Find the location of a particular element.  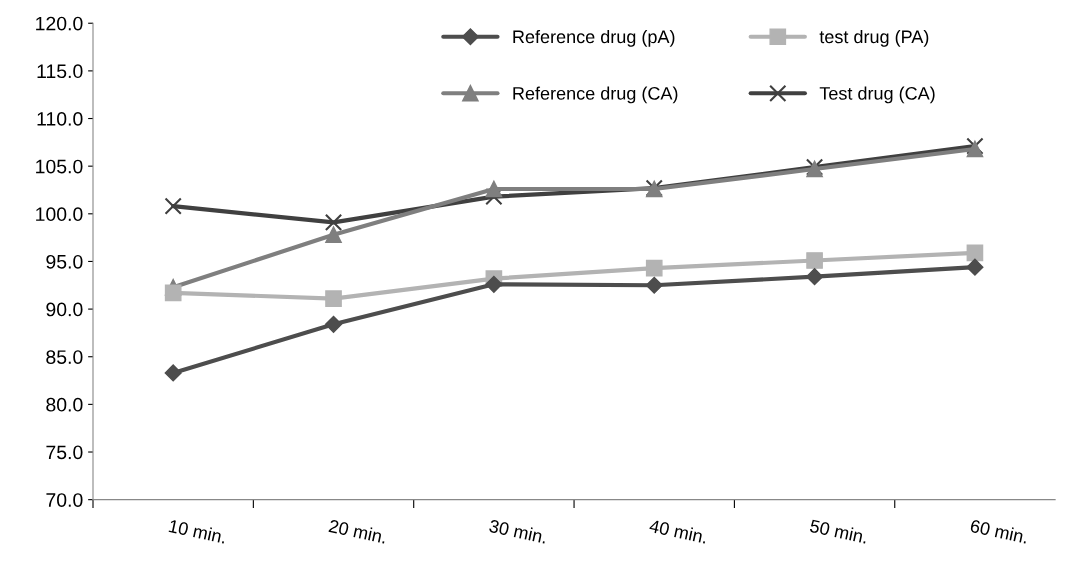

y-tick-label: 100.0 is located at coordinates (59, 214).